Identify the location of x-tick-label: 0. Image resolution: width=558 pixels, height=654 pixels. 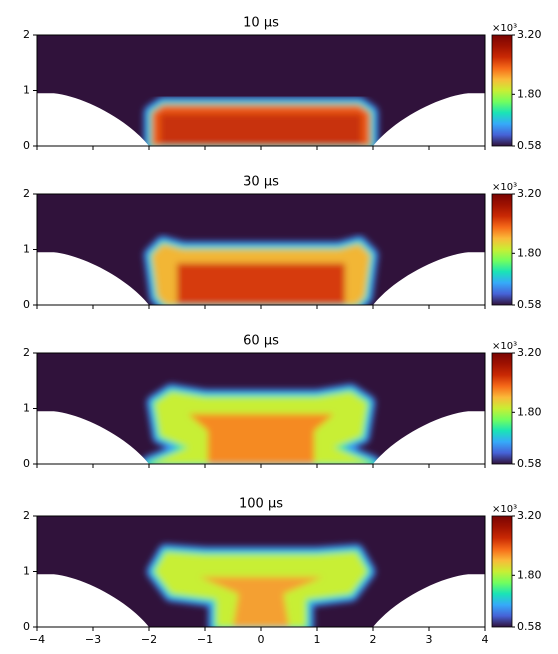
(261, 639).